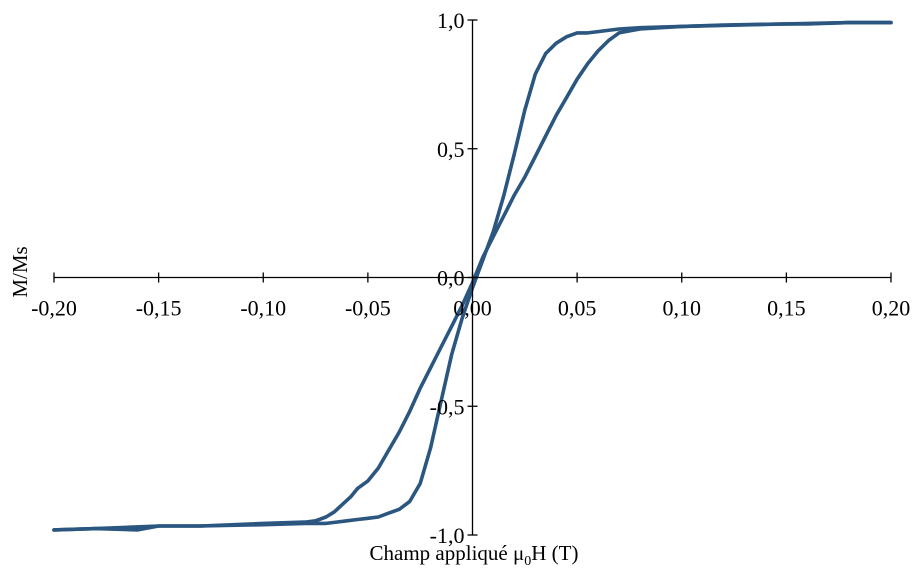 This screenshot has height=574, width=917. I want to click on x-tick-label: 0,20, so click(891, 308).